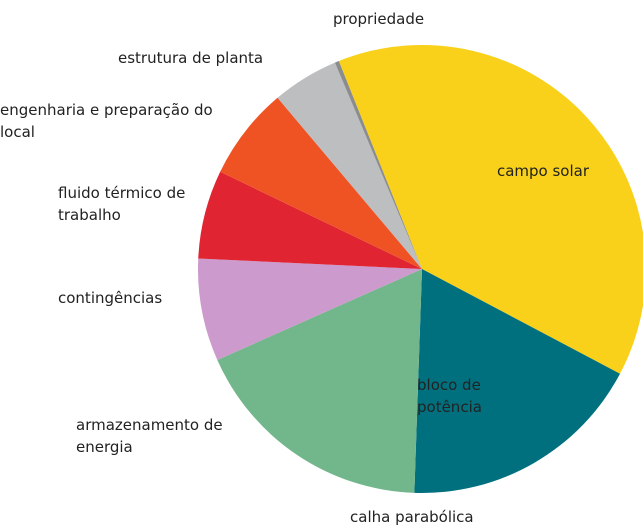 The width and height of the screenshot is (643, 532). What do you see at coordinates (110, 298) in the screenshot?
I see `slice-label: contingências` at bounding box center [110, 298].